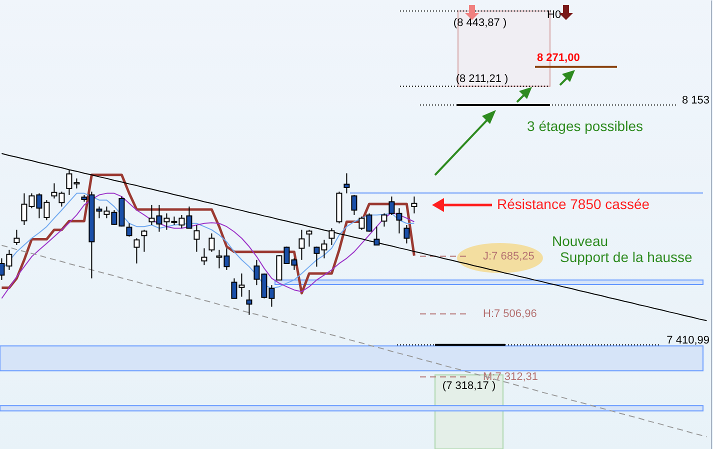 The width and height of the screenshot is (713, 449). What do you see at coordinates (580, 241) in the screenshot?
I see `annotation: Nouveau` at bounding box center [580, 241].